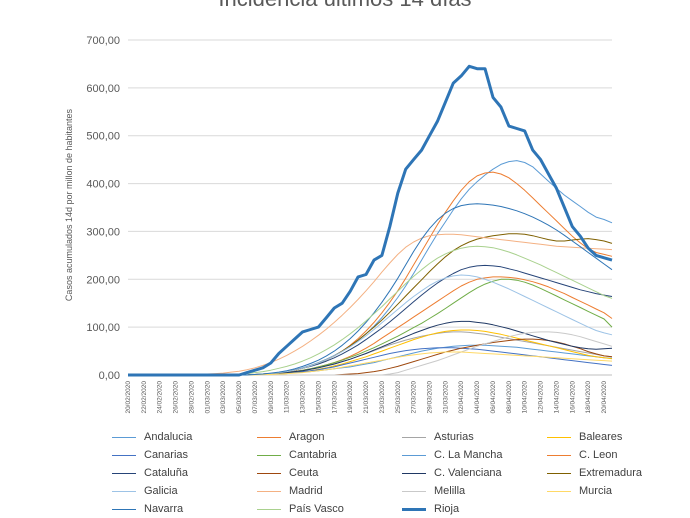 This screenshot has height=518, width=690. Describe the element at coordinates (103, 89) in the screenshot. I see `y-tick-label: 600,00` at that location.